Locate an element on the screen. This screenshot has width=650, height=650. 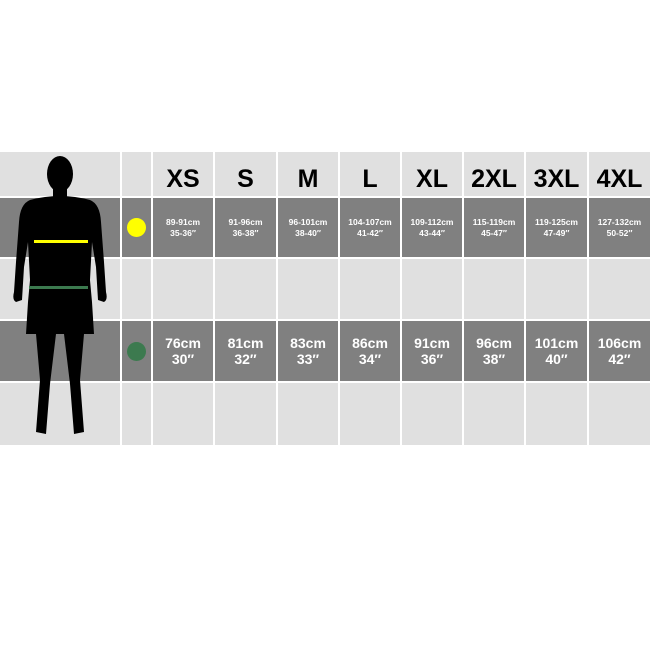
chest-measurement: 119-125cm 47-49″ is located at coordinates (556, 227).